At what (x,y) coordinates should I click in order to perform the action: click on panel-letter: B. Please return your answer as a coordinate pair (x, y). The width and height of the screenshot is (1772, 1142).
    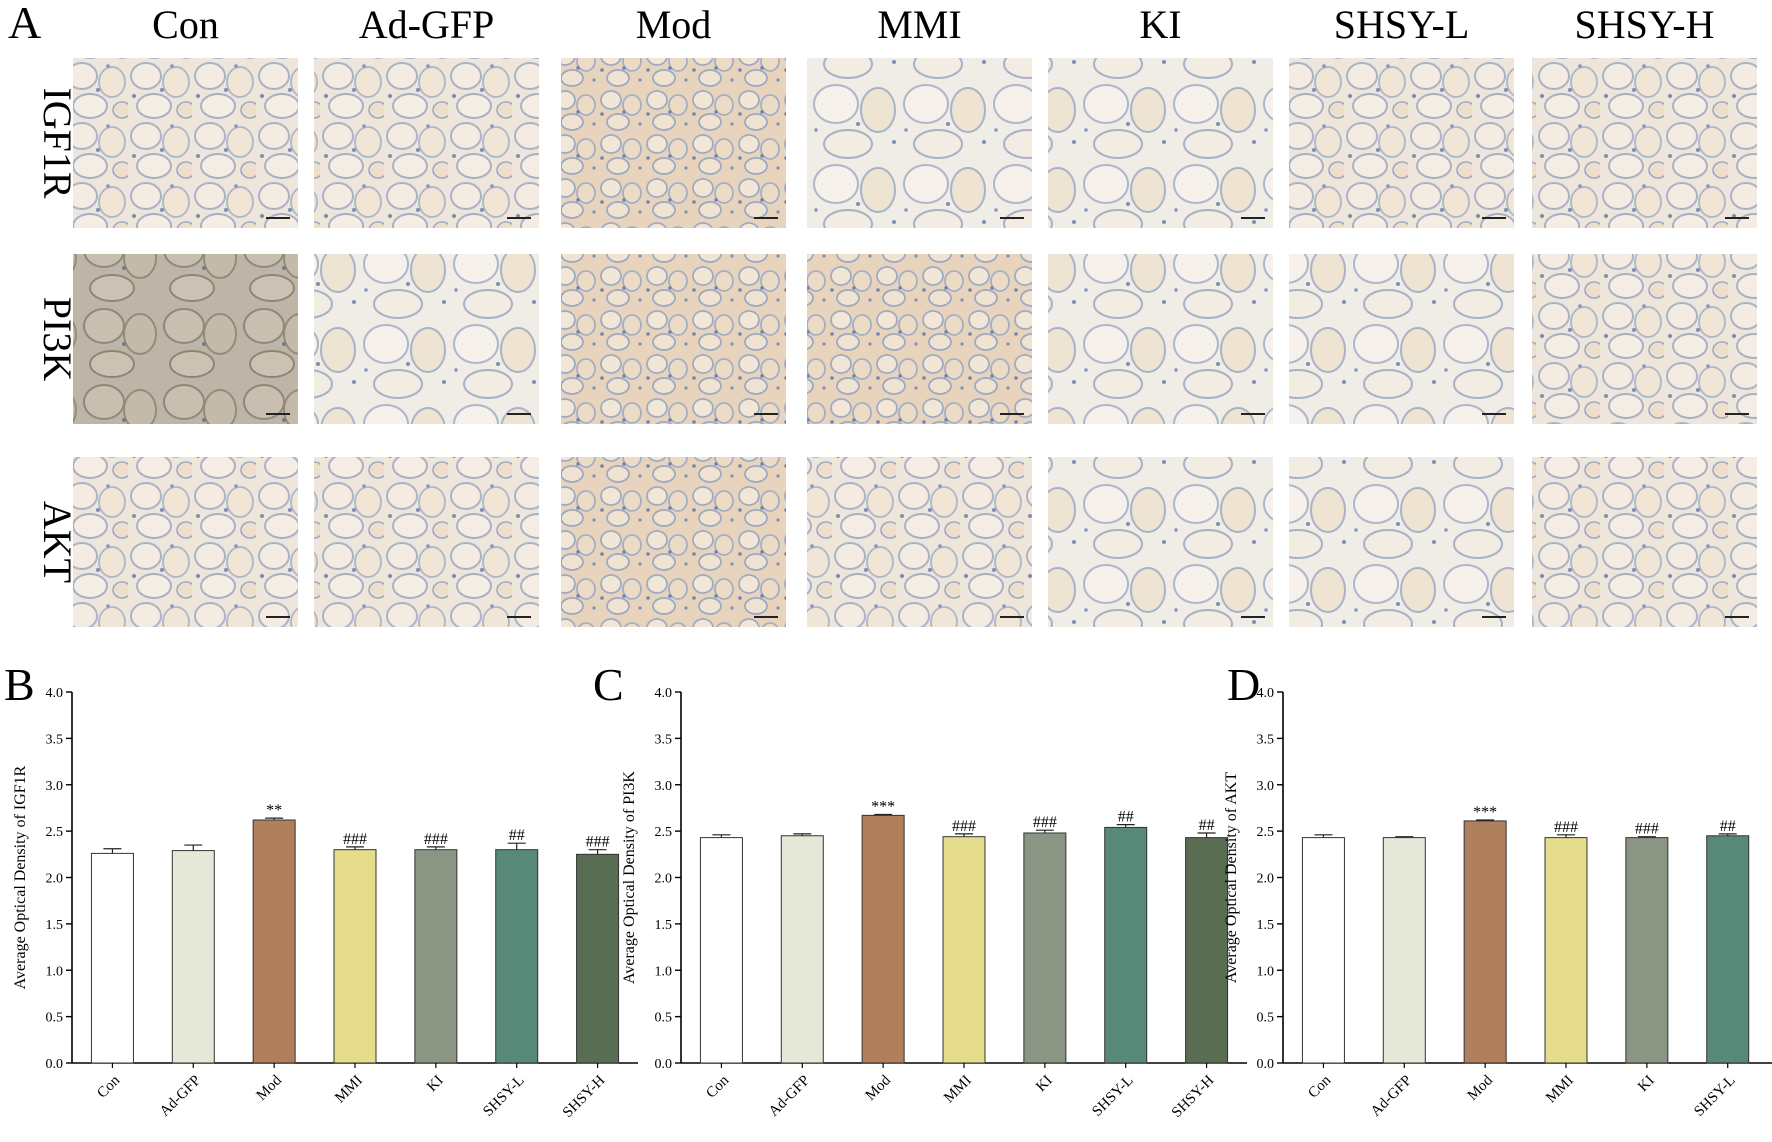
    Looking at the image, I should click on (19, 684).